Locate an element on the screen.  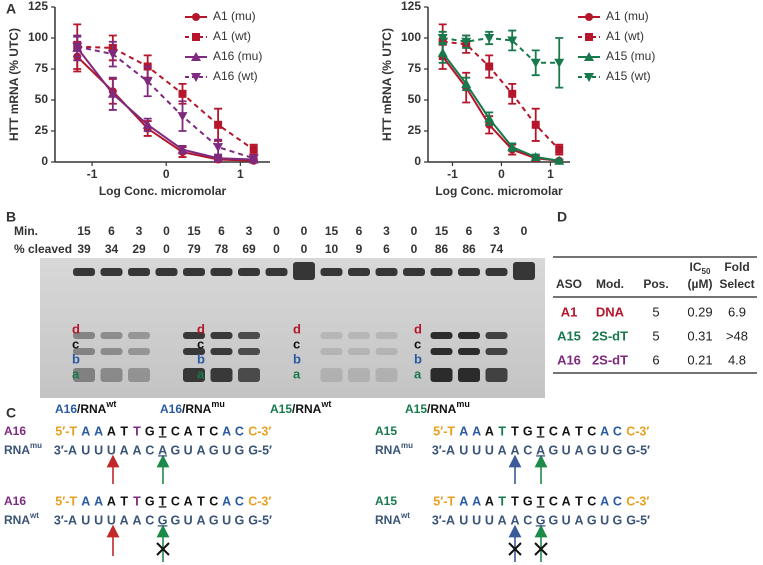
legend-label: A15 (wt) is located at coordinates (628, 76).